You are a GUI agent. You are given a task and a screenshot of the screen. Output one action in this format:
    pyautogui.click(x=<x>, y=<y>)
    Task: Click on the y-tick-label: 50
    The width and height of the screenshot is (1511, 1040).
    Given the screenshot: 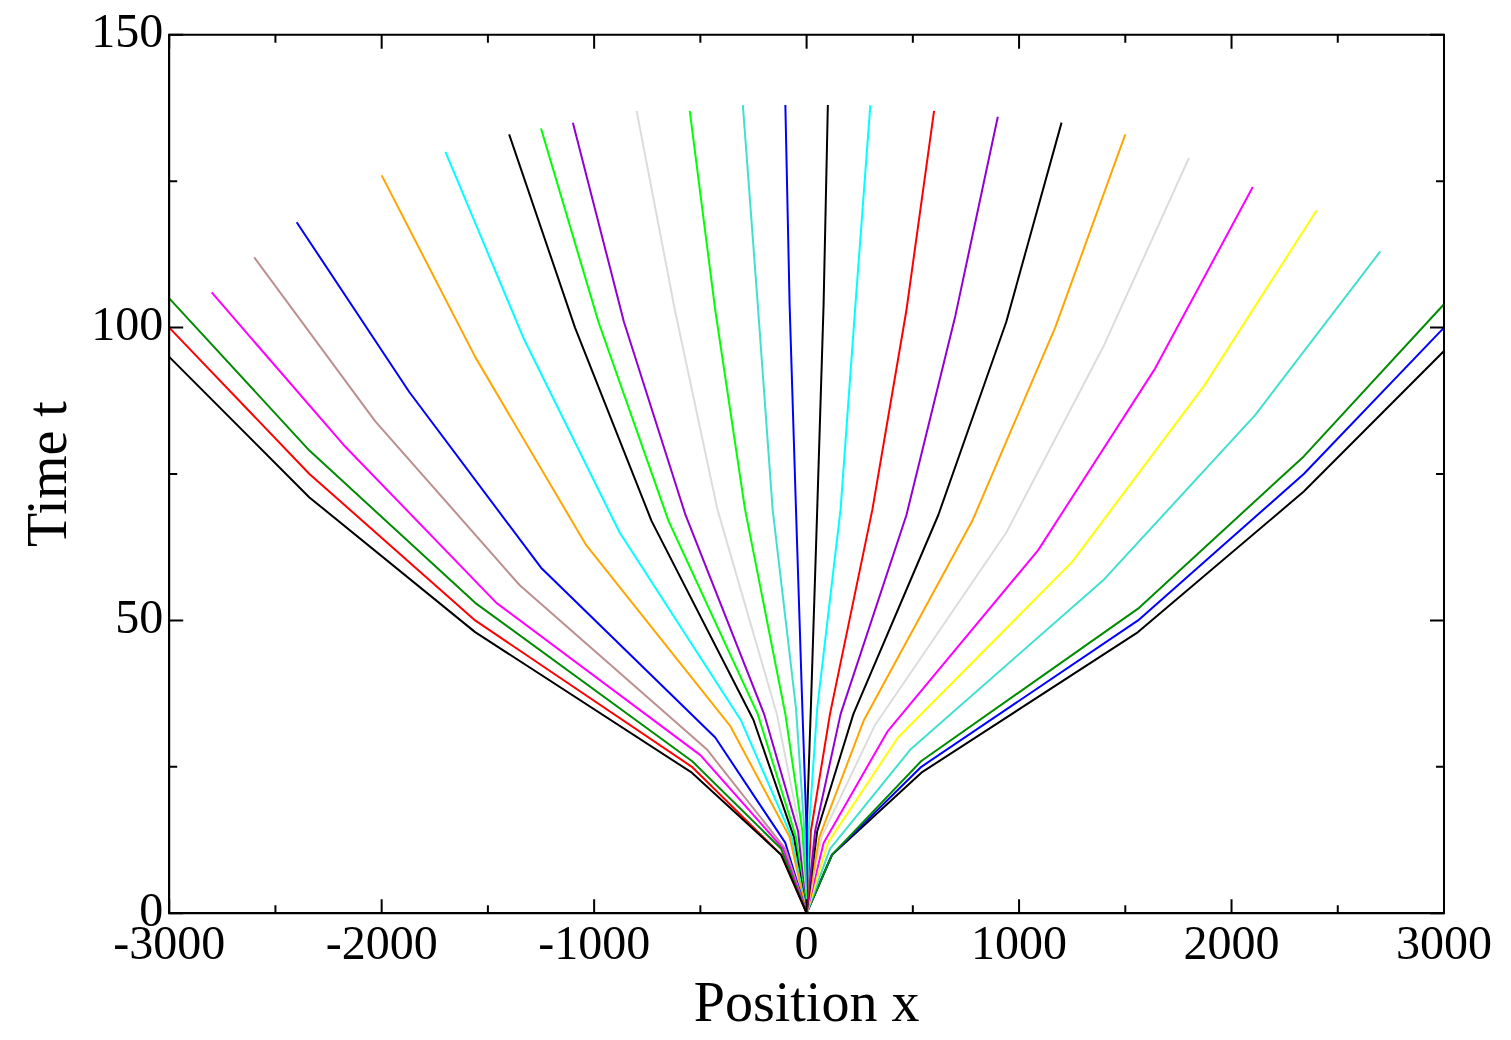 What is the action you would take?
    pyautogui.click(x=139, y=617)
    